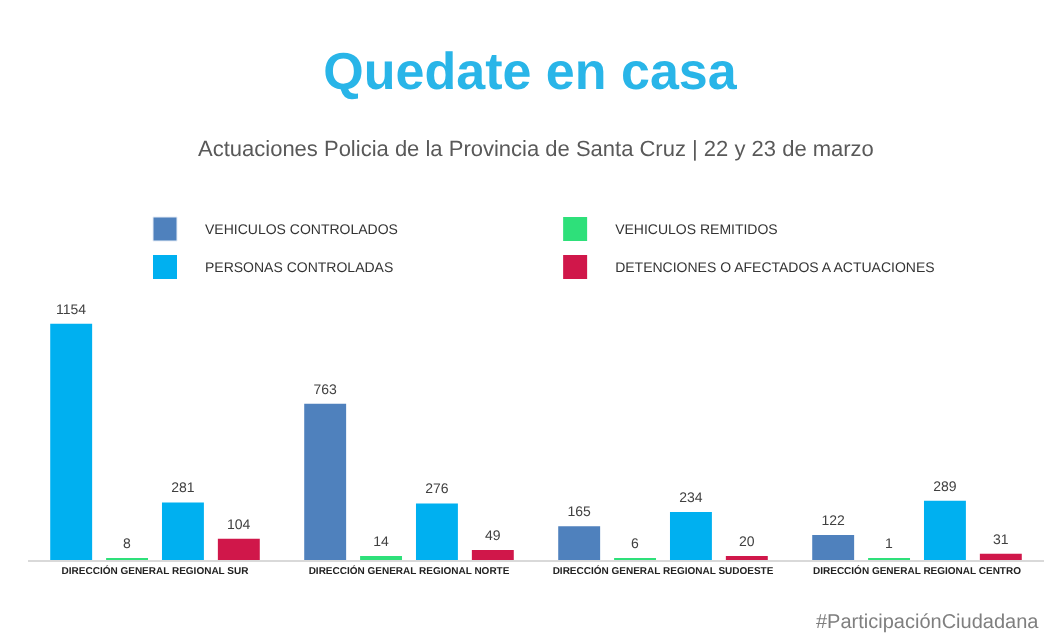 This screenshot has width=1060, height=640. I want to click on chart-subtitle: Actuaciones Policia de la Provincia de Santa Cruz | 22 y 23 de marzo, so click(536, 150).